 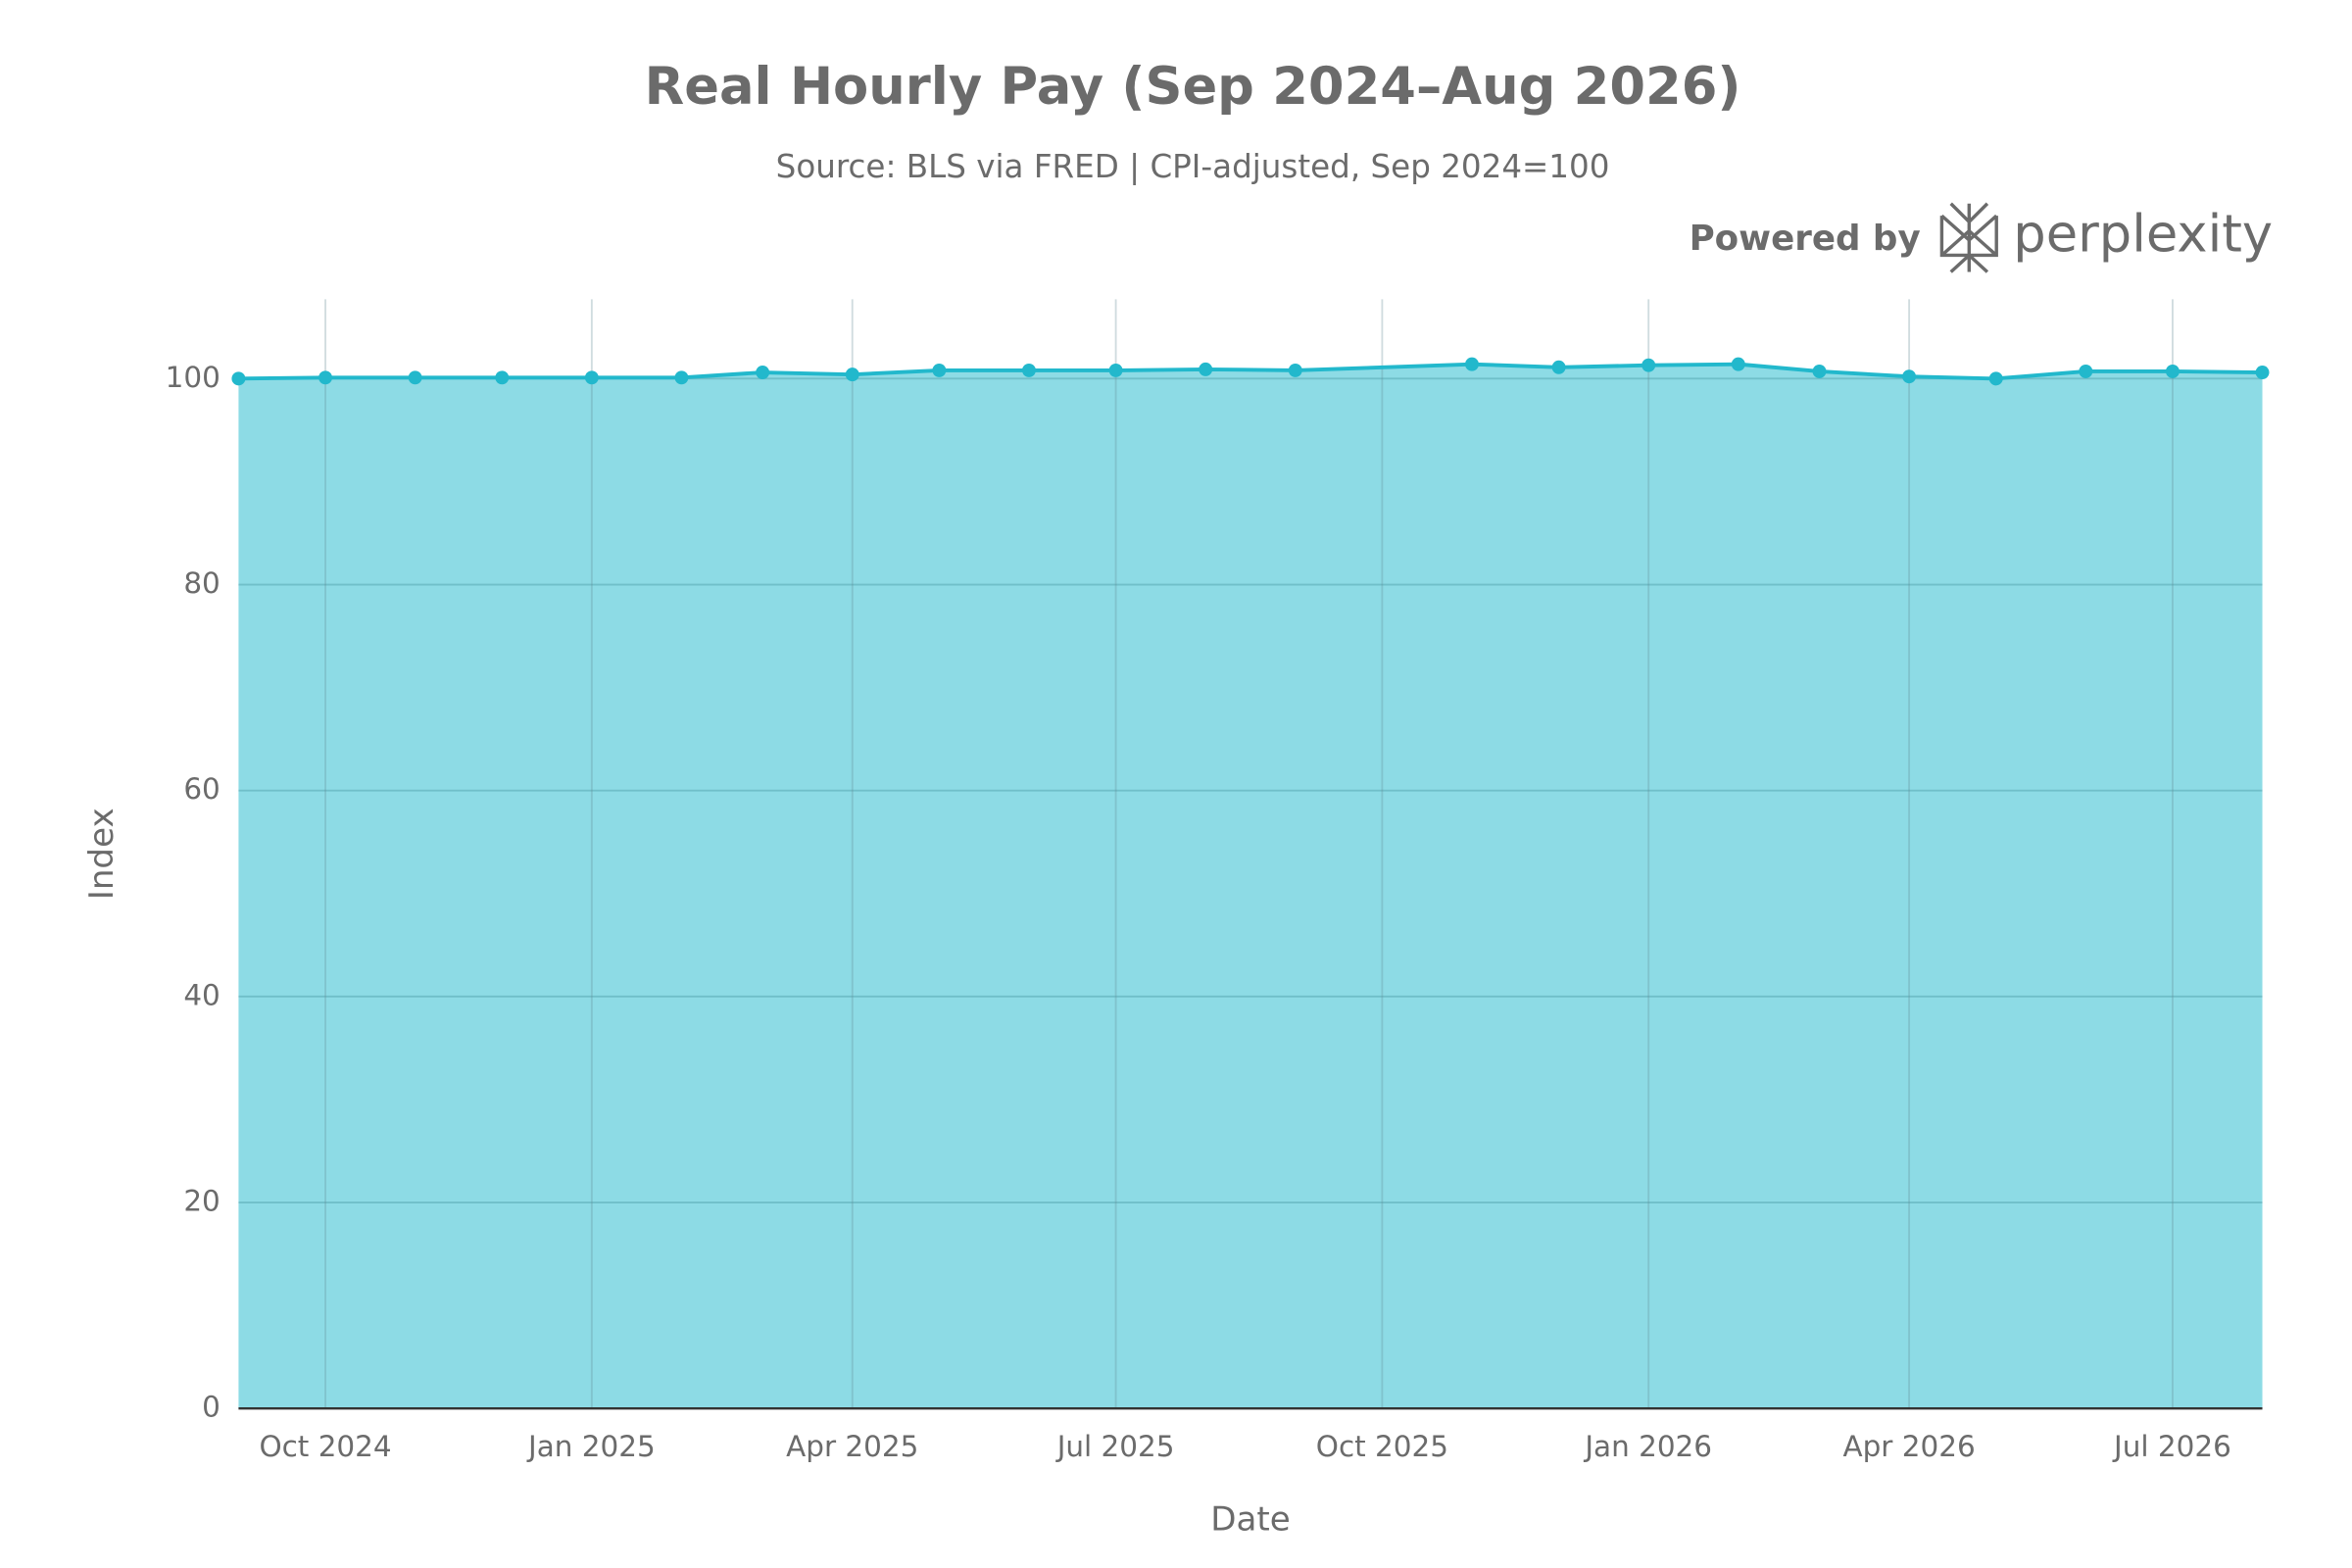 What do you see at coordinates (1193, 87) in the screenshot?
I see `chart-title: Real Hourly Pay (Sep 2024–Aug 2026)` at bounding box center [1193, 87].